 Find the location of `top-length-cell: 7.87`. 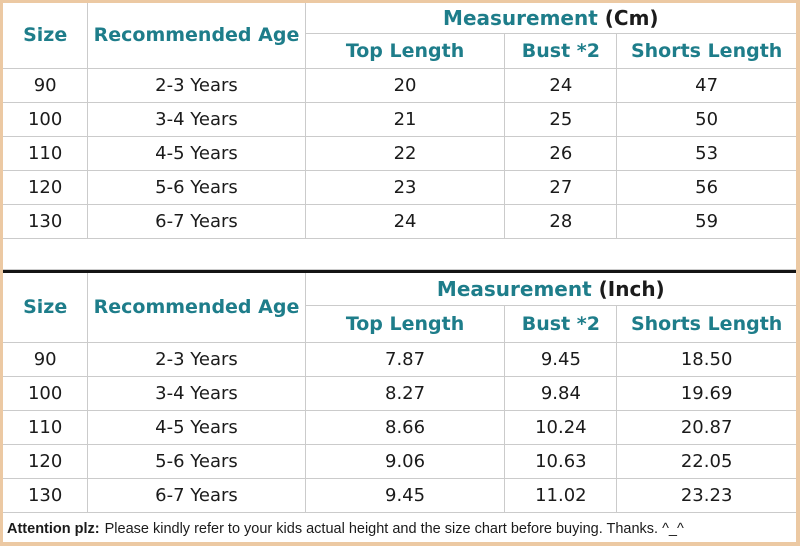

top-length-cell: 7.87 is located at coordinates (405, 359).